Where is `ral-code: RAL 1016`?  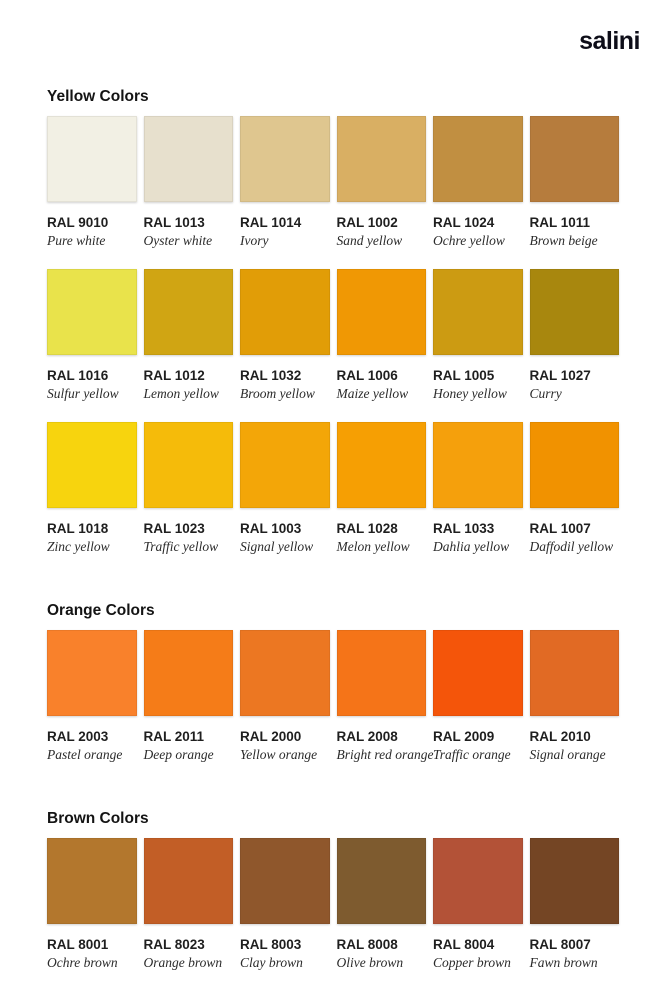
ral-code: RAL 1016 is located at coordinates (78, 375).